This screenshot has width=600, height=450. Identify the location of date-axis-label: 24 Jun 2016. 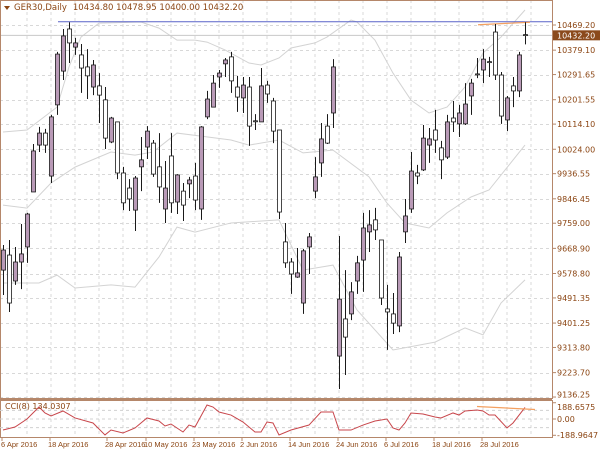
(356, 444).